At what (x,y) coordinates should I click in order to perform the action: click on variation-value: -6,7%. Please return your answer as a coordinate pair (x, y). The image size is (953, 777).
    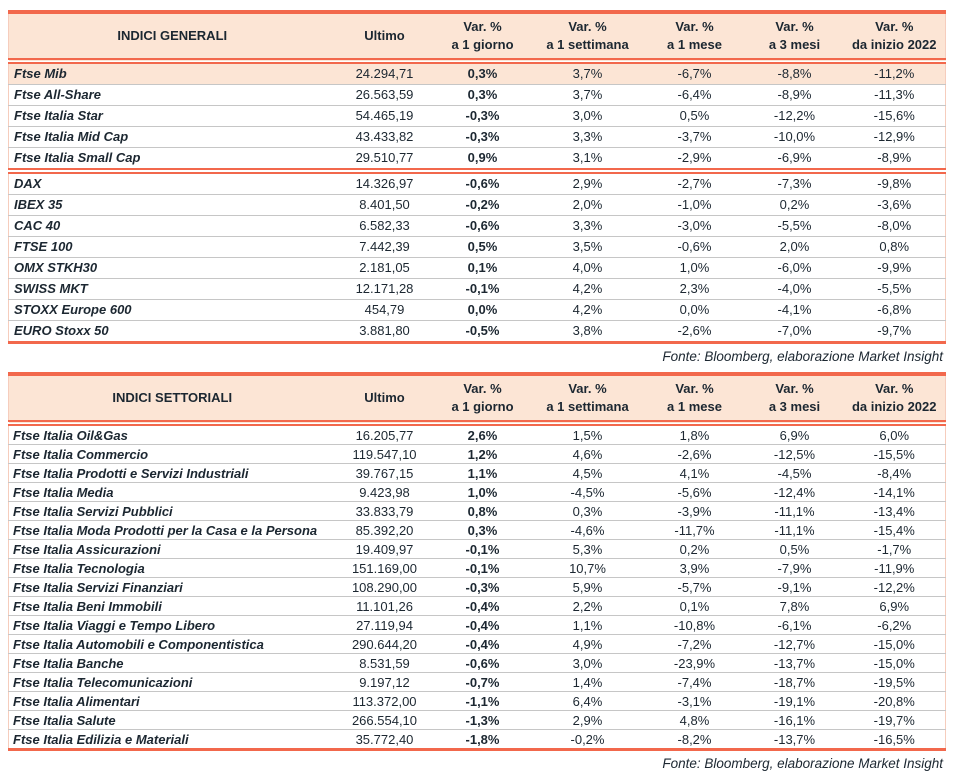
    Looking at the image, I should click on (694, 73).